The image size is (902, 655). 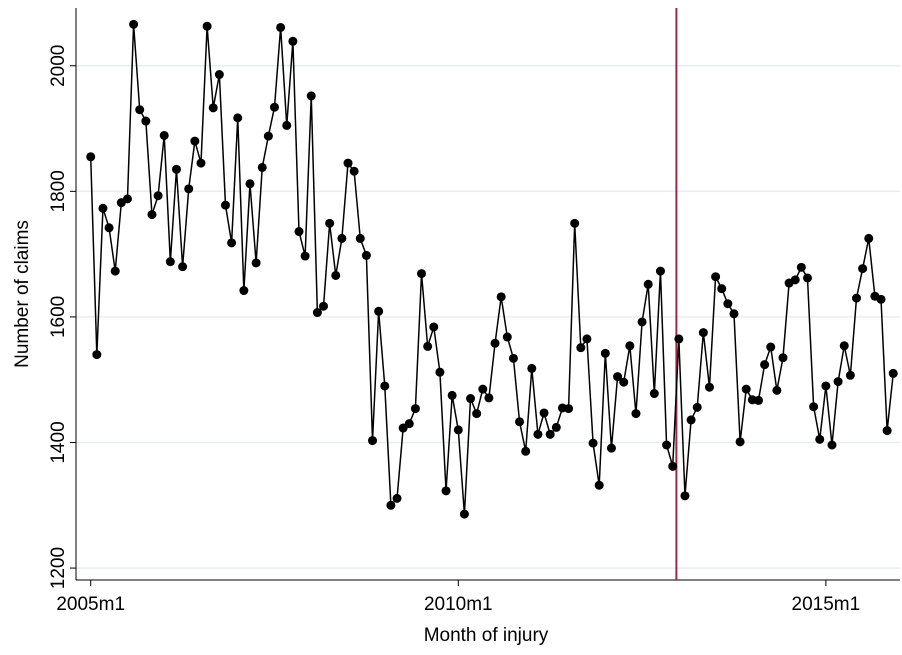 I want to click on y-tick-label: 1400, so click(x=58, y=442).